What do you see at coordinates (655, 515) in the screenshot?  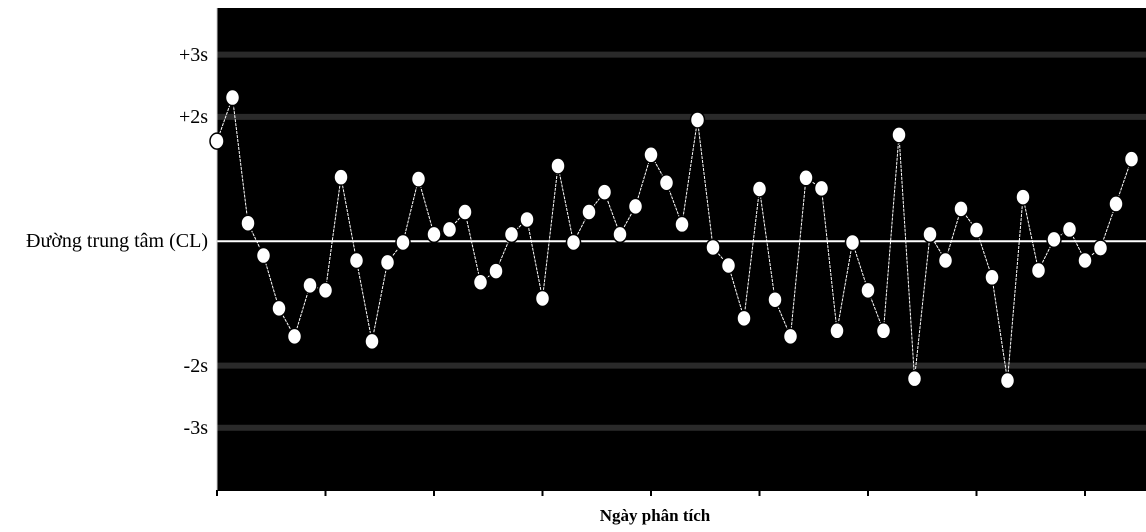 I see `x-axis-label: Ngày phân tích` at bounding box center [655, 515].